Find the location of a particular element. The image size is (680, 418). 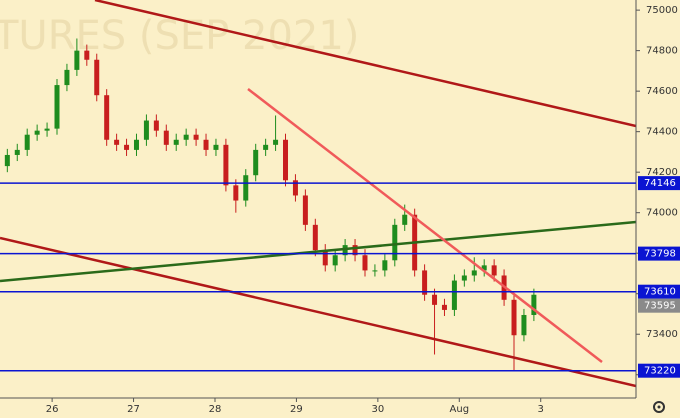

settings-icon is located at coordinates (659, 407).